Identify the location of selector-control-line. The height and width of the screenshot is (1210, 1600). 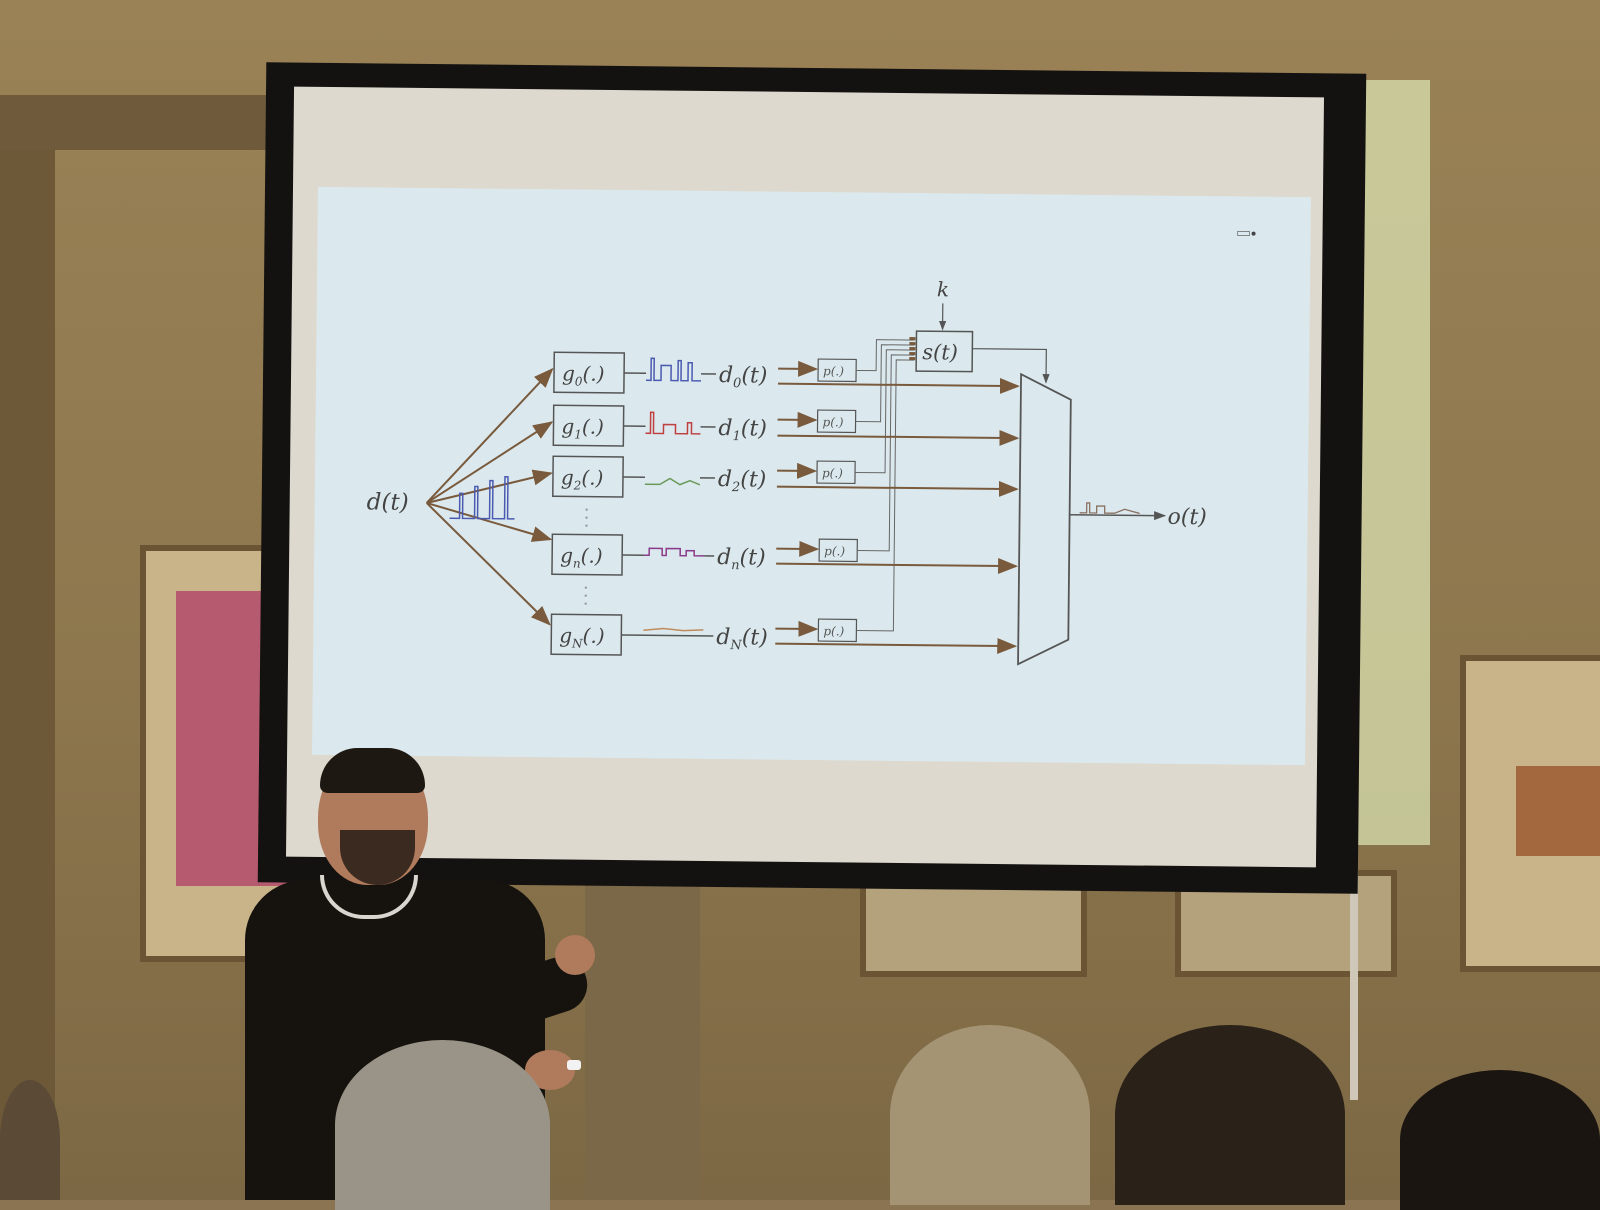
(1009, 366).